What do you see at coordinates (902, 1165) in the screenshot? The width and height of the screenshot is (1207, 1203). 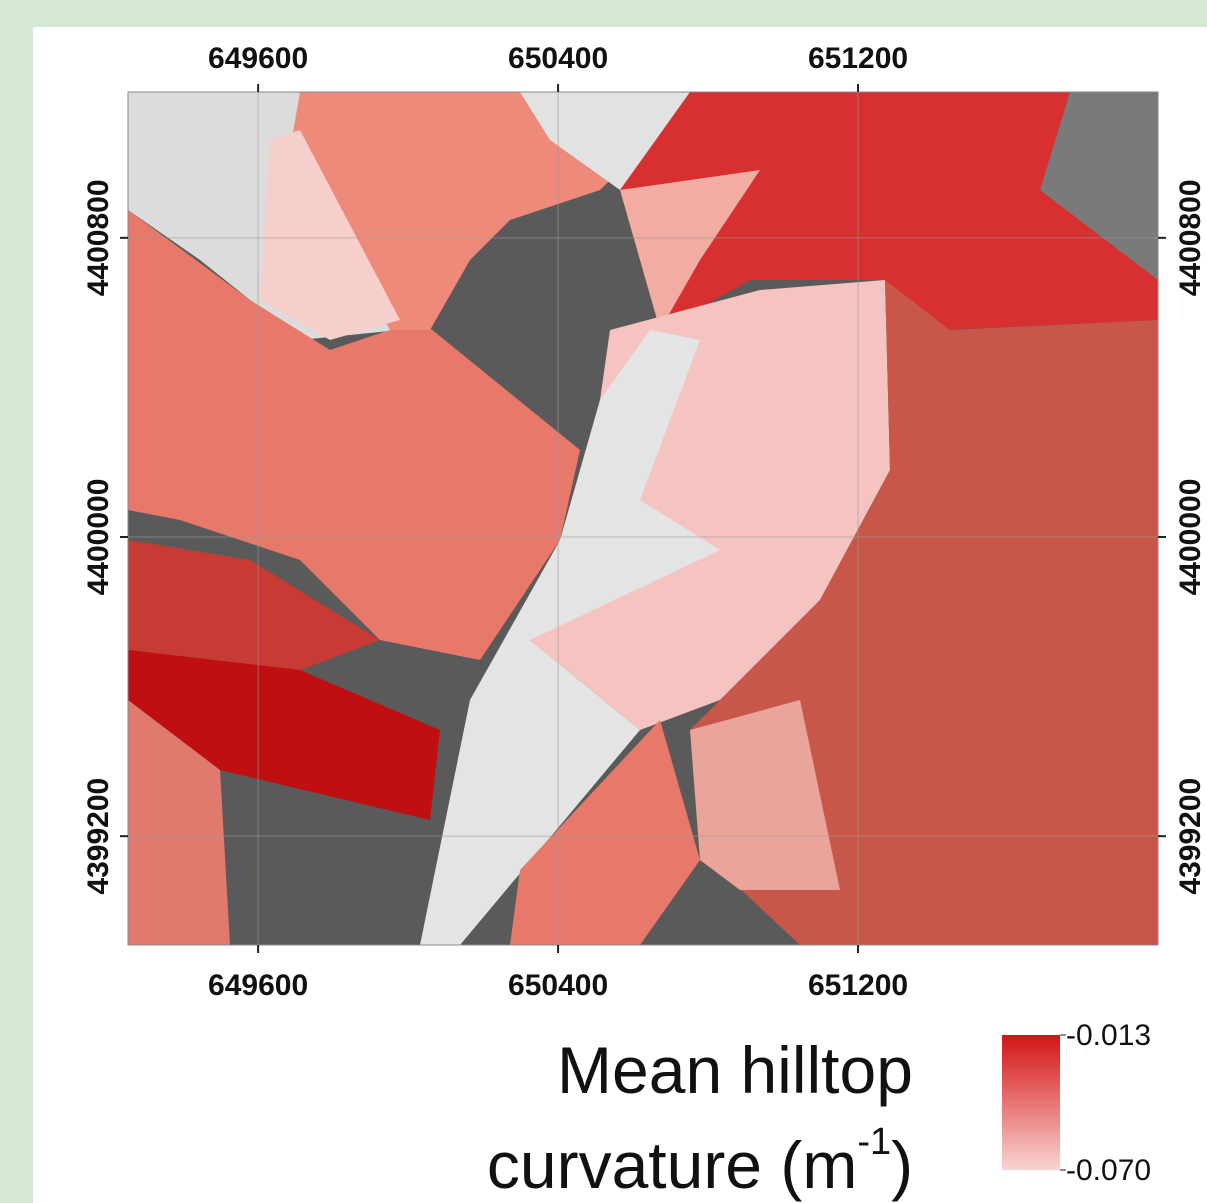 I see `legend-title: )` at bounding box center [902, 1165].